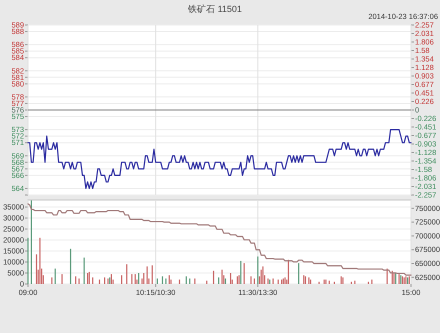 The image size is (440, 333). Describe the element at coordinates (214, 9) in the screenshot. I see `chart-title: 铁矿石 11501` at that location.